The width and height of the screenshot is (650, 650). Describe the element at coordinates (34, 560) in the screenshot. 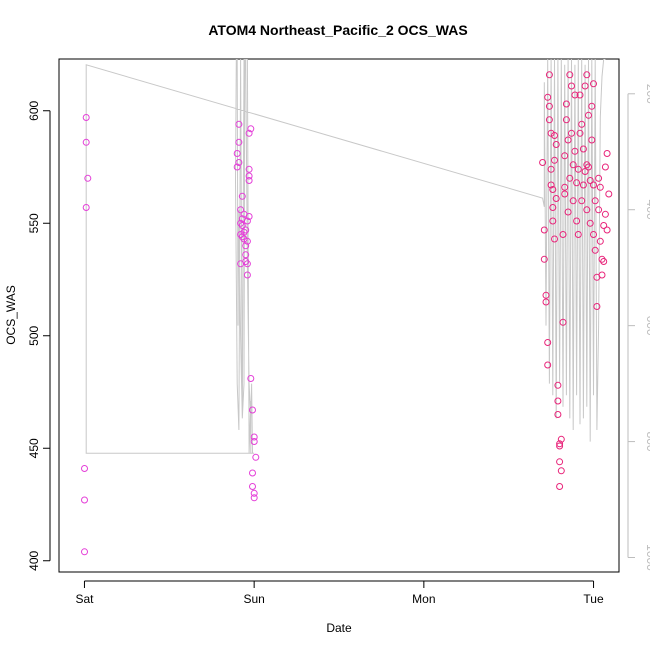

I see `y-tick-label: 400` at that location.